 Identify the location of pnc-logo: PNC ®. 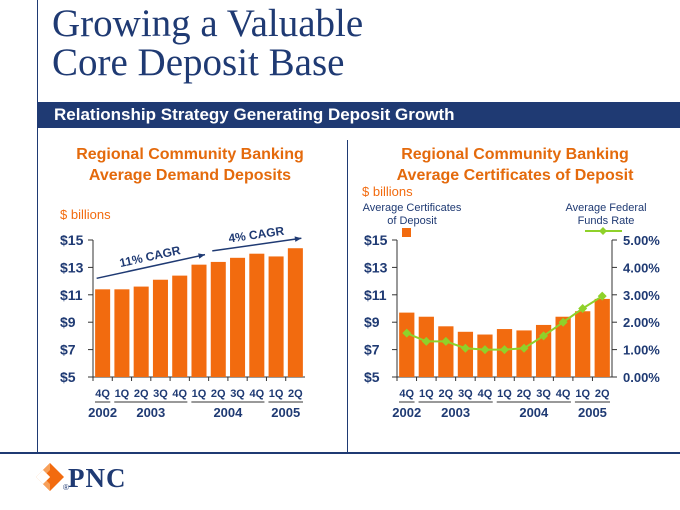
(99, 477).